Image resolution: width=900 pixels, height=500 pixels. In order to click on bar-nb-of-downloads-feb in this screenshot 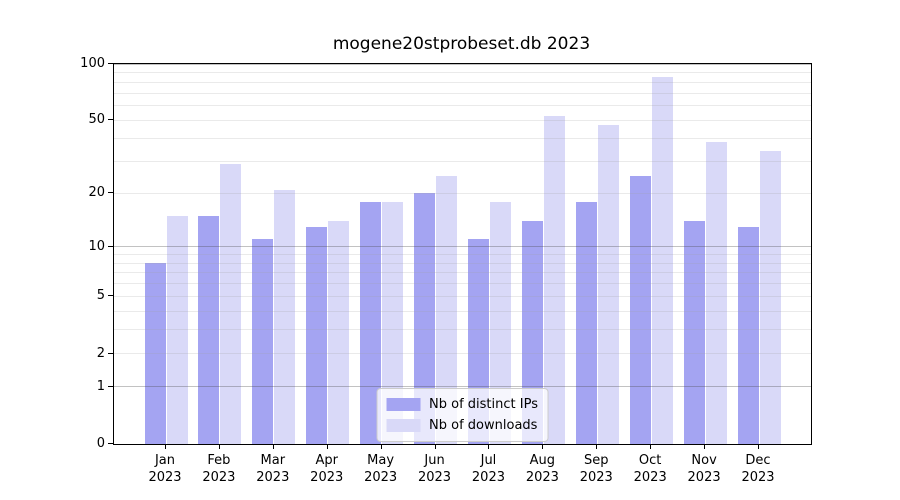, I will do `click(231, 303)`.